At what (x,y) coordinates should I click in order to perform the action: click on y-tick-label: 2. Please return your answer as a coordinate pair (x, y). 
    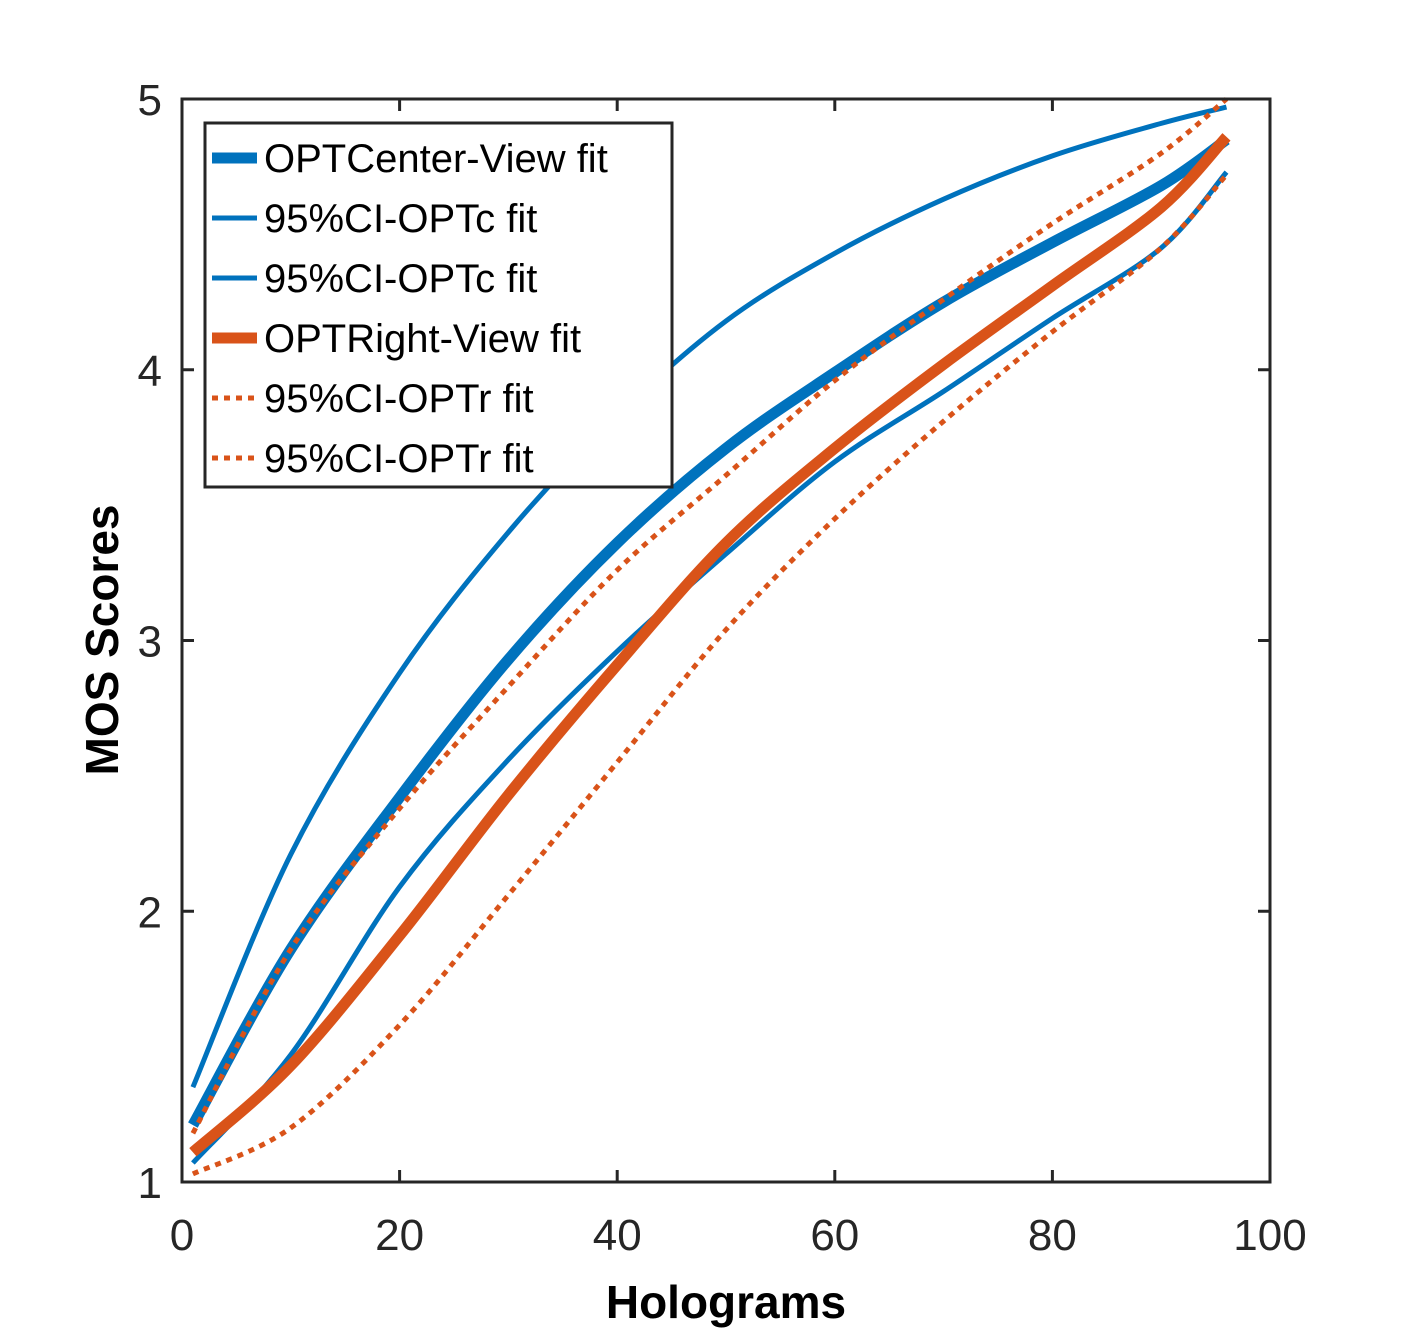
    Looking at the image, I should click on (150, 912).